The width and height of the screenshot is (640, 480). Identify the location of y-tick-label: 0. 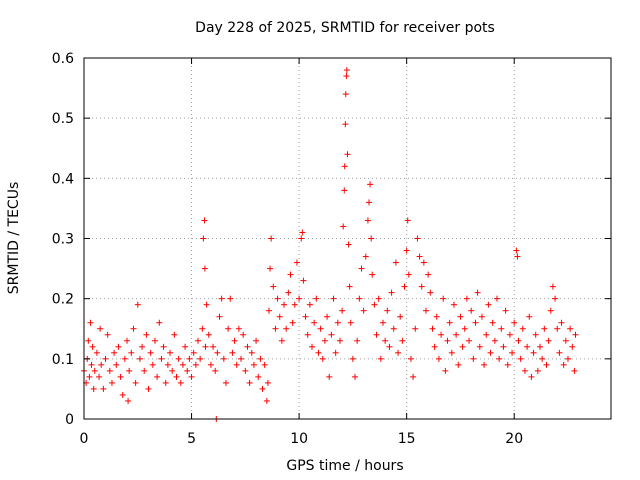
(69, 420).